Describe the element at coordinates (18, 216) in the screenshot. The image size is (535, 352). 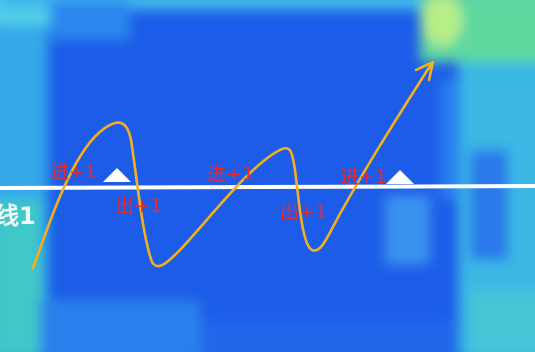
I see `counting-line-label: 线1` at that location.